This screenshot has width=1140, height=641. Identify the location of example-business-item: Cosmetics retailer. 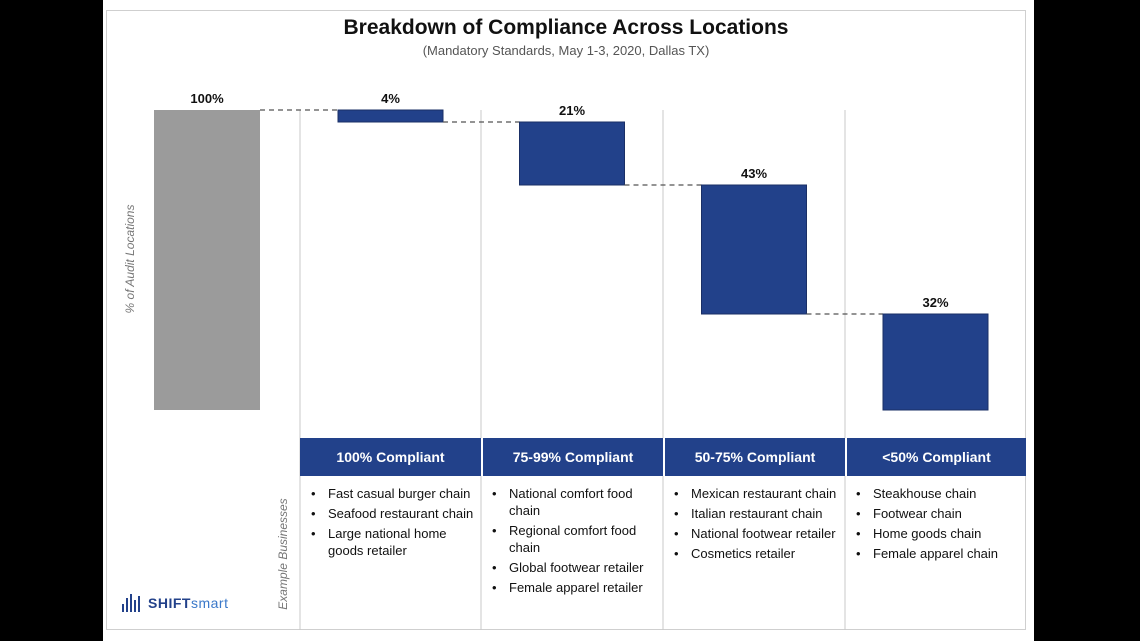
(756, 553).